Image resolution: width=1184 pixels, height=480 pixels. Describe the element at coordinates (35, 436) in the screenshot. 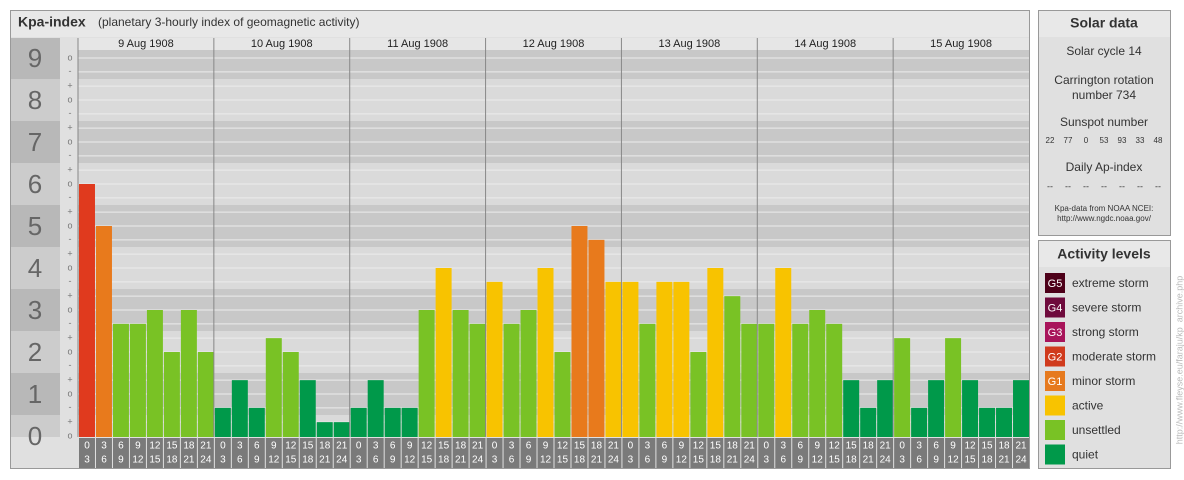

I see `y-tick-label: 0` at that location.